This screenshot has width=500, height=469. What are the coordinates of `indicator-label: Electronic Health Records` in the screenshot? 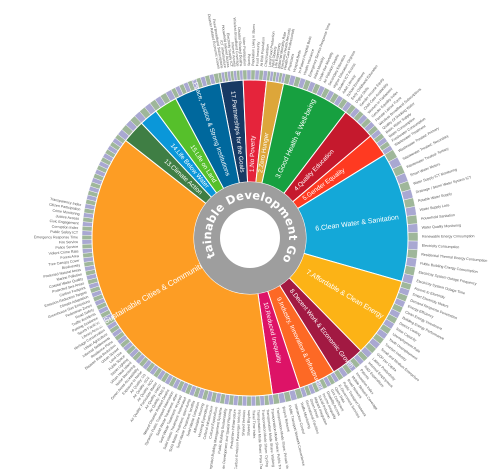 It's located at (286, 49).